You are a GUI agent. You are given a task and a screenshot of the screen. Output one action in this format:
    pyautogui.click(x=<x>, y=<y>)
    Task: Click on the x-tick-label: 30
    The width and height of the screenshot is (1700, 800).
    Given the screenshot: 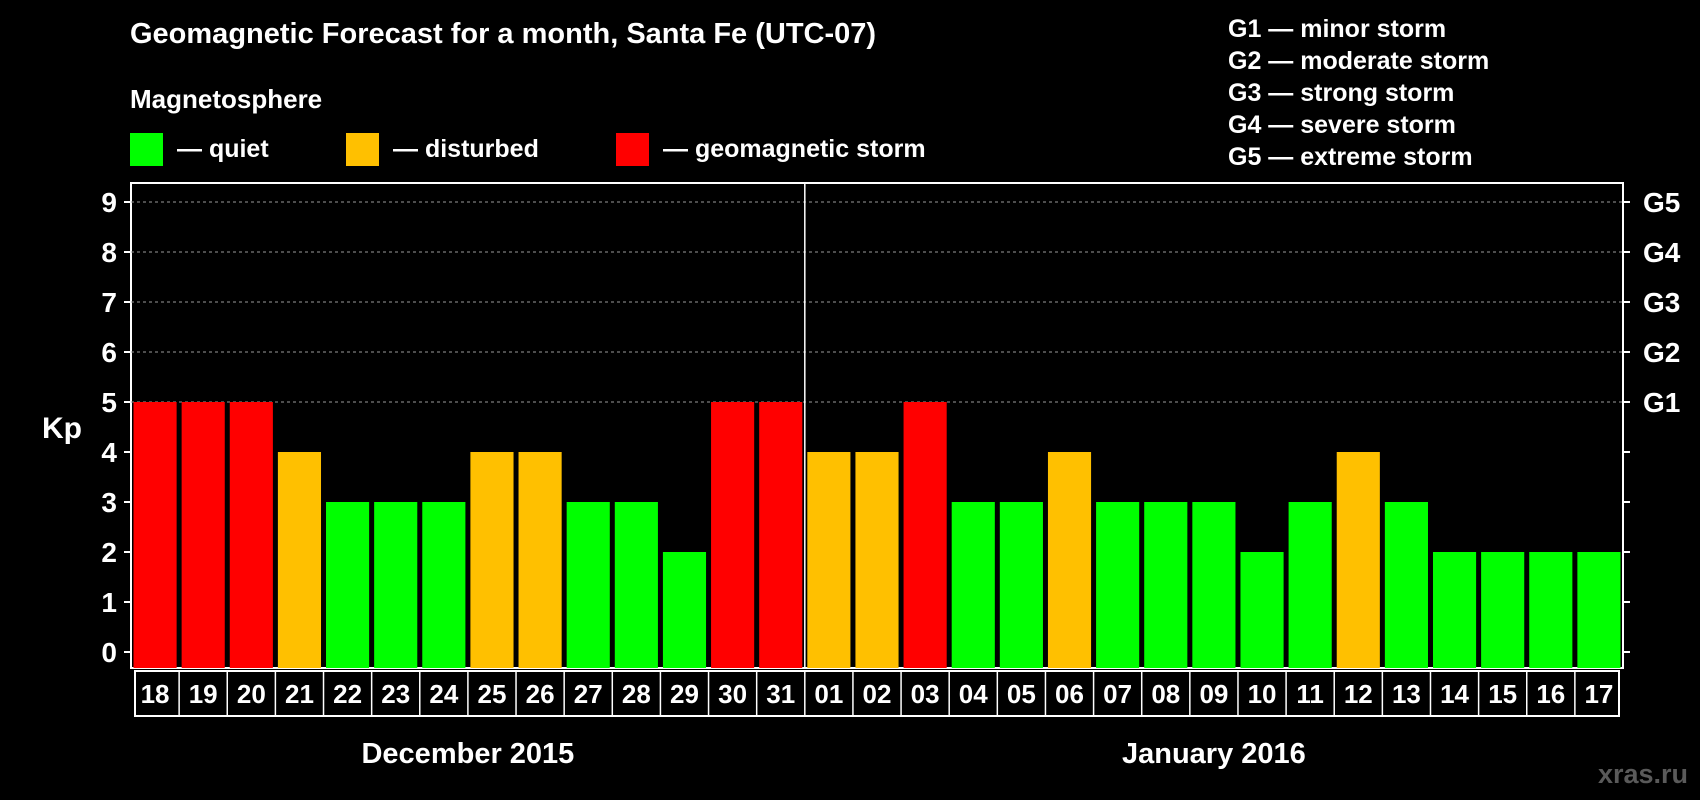 What is the action you would take?
    pyautogui.click(x=732, y=694)
    